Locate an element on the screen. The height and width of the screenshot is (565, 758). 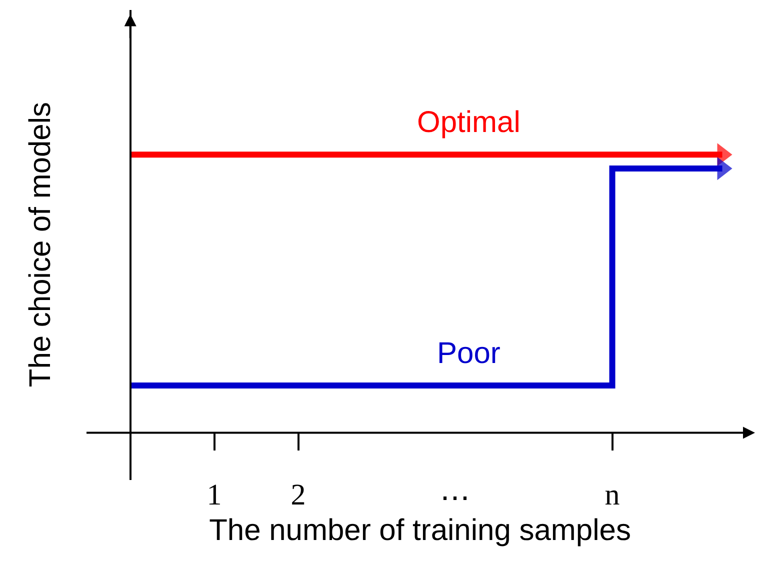
series-label: Optimal is located at coordinates (468, 122).